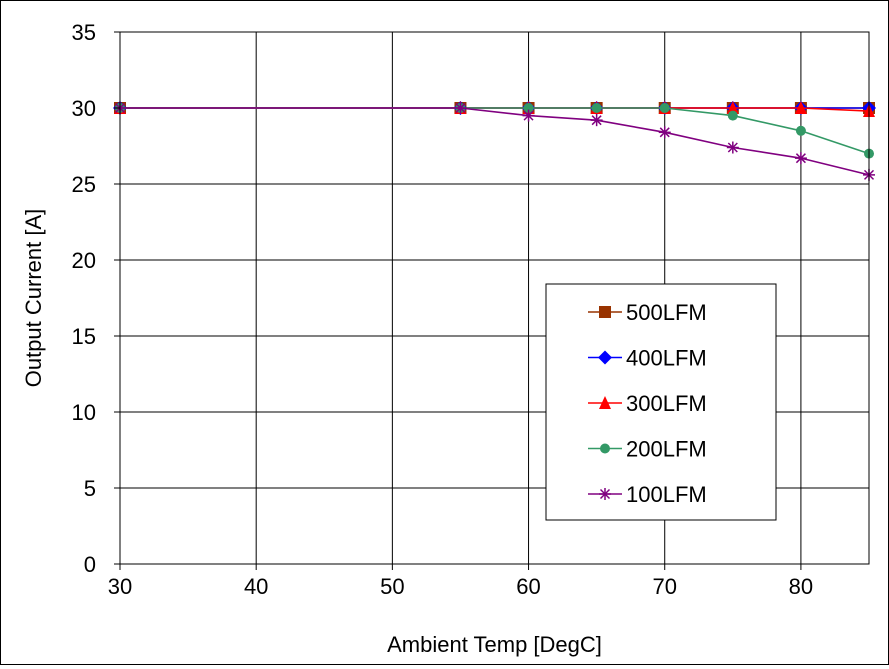 The height and width of the screenshot is (669, 889). What do you see at coordinates (666, 312) in the screenshot?
I see `legend-label: 500LFM` at bounding box center [666, 312].